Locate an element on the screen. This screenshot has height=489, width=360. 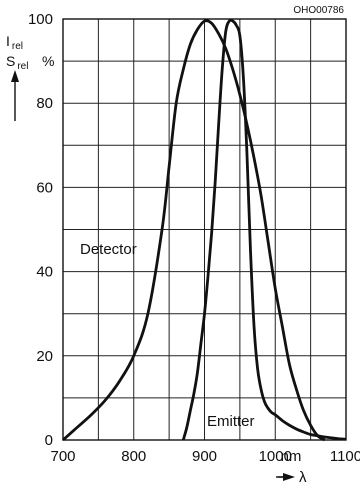
figure-code: OHO00786 is located at coordinates (318, 10).